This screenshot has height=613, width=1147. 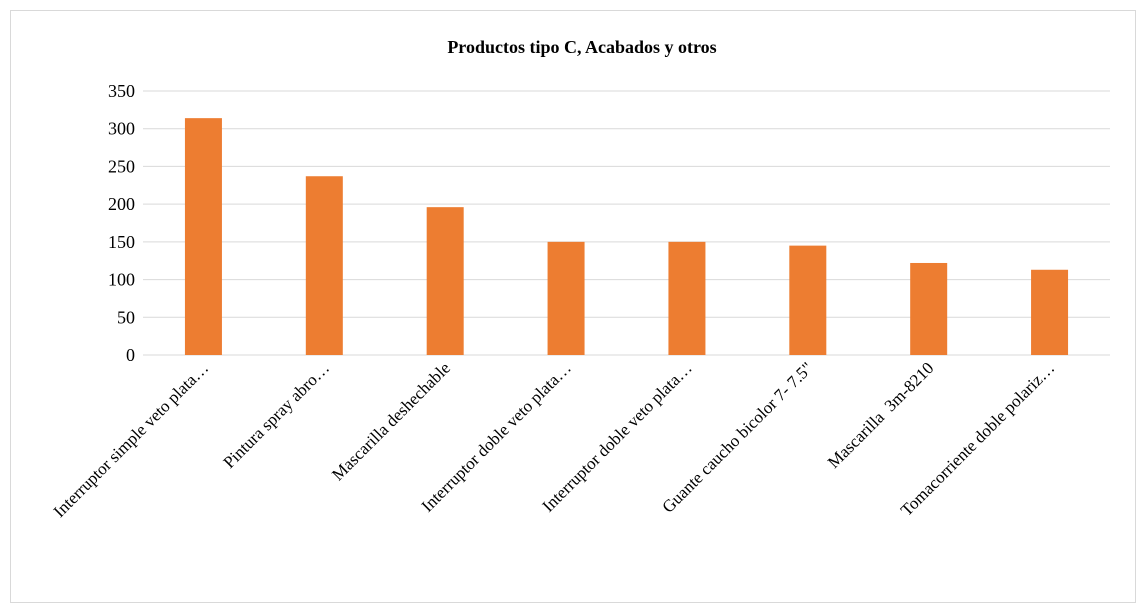 I want to click on chart-title: Productos tipo C, Acabados y otros, so click(x=581, y=47).